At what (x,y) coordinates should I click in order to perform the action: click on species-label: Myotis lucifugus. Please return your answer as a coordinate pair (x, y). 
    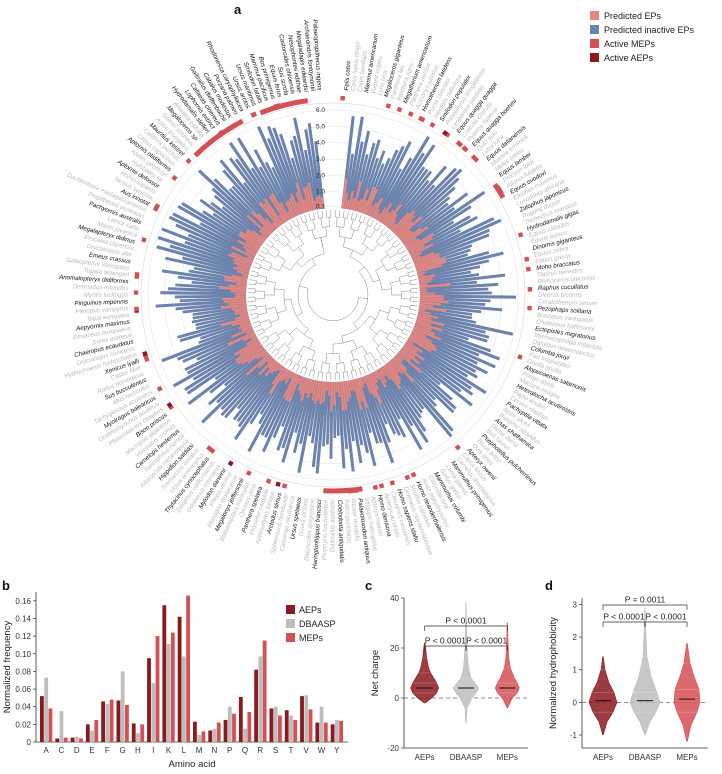
    Looking at the image, I should click on (106, 295).